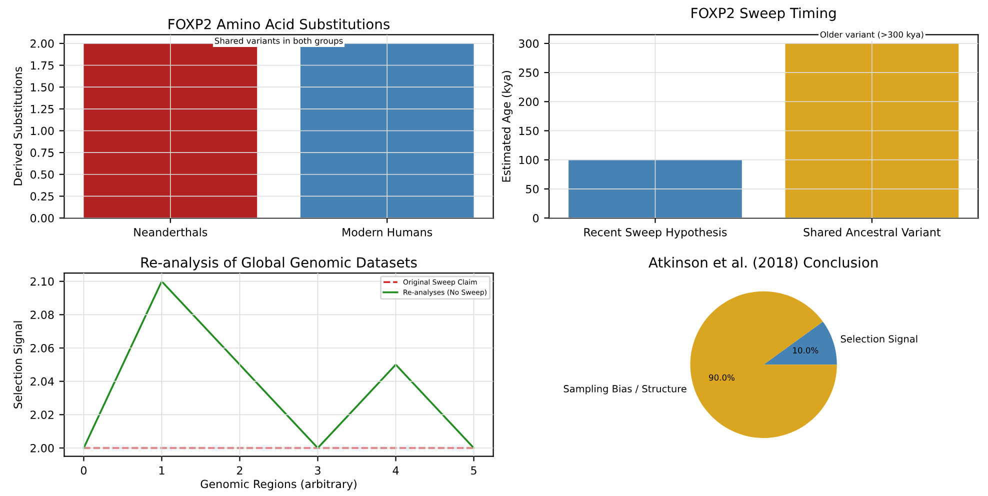  What do you see at coordinates (42, 281) in the screenshot?
I see `y-tick-label: 2.10` at bounding box center [42, 281].